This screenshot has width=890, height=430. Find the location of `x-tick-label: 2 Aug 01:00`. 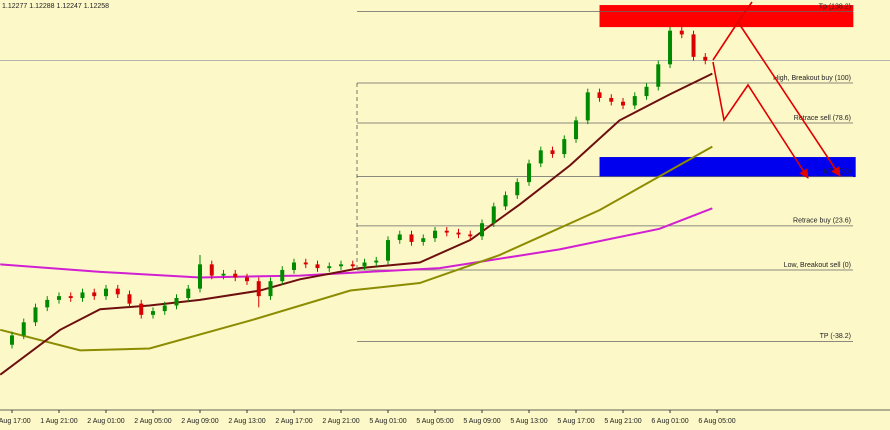

x-tick-label: 2 Aug 01:00 is located at coordinates (105, 421).